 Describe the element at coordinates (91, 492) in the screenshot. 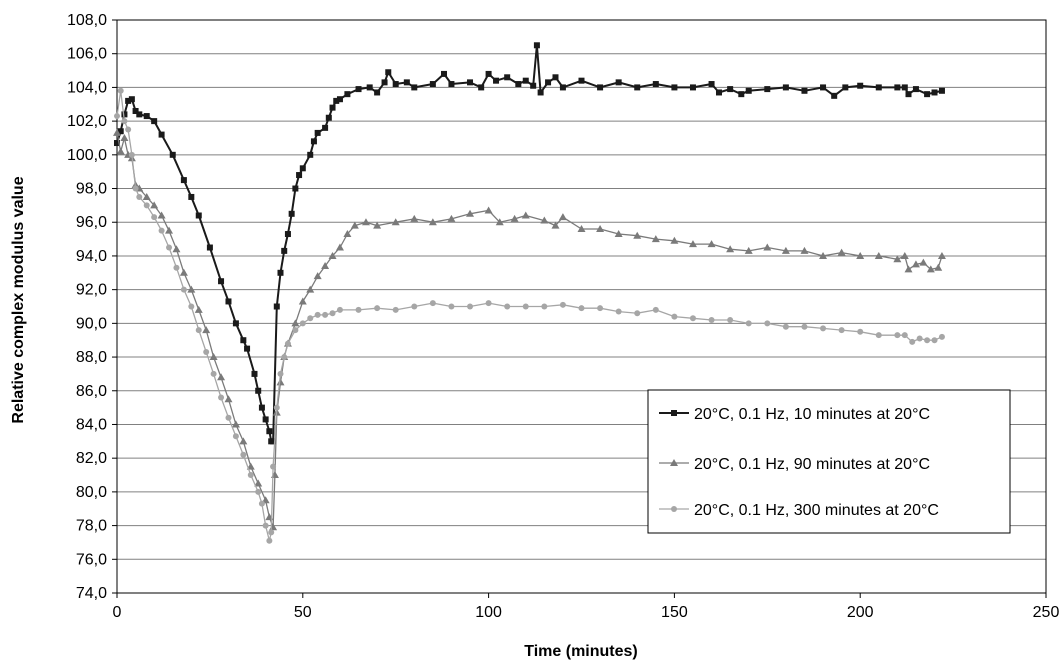

I see `y-tick-label: 80,0` at that location.